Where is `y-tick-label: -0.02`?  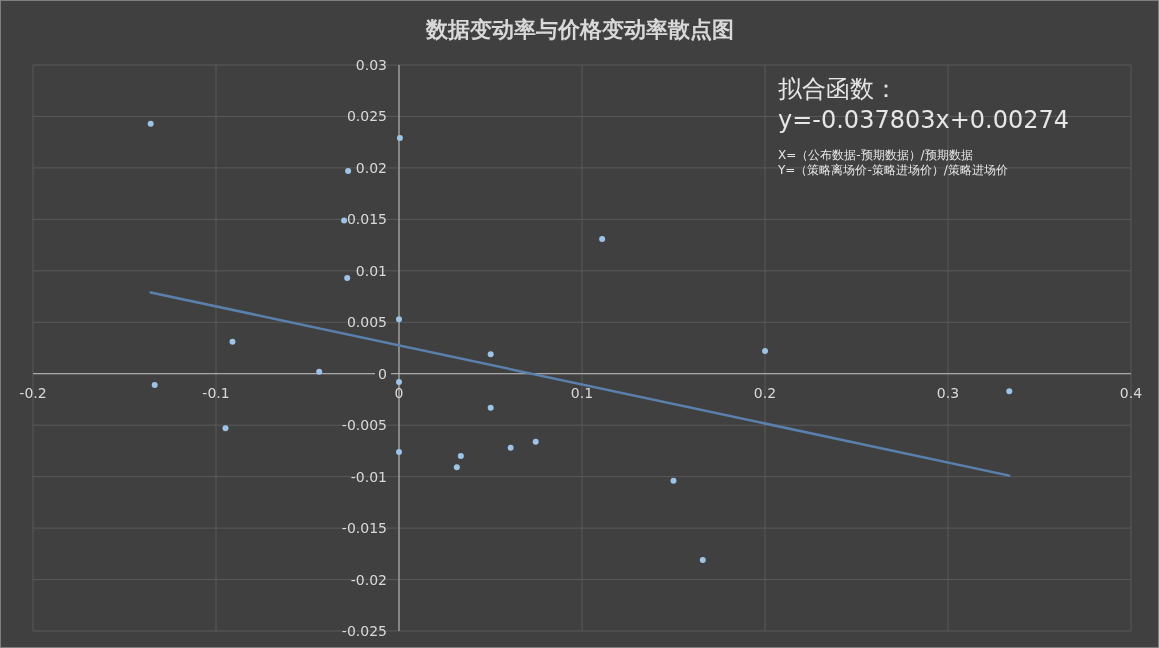
y-tick-label: -0.02 is located at coordinates (368, 579).